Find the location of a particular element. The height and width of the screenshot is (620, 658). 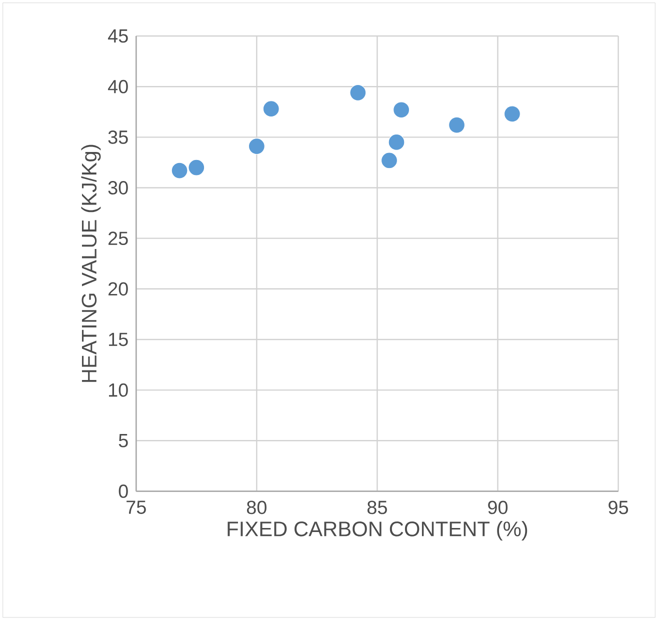

y-tick-label: 5 is located at coordinates (123, 441).